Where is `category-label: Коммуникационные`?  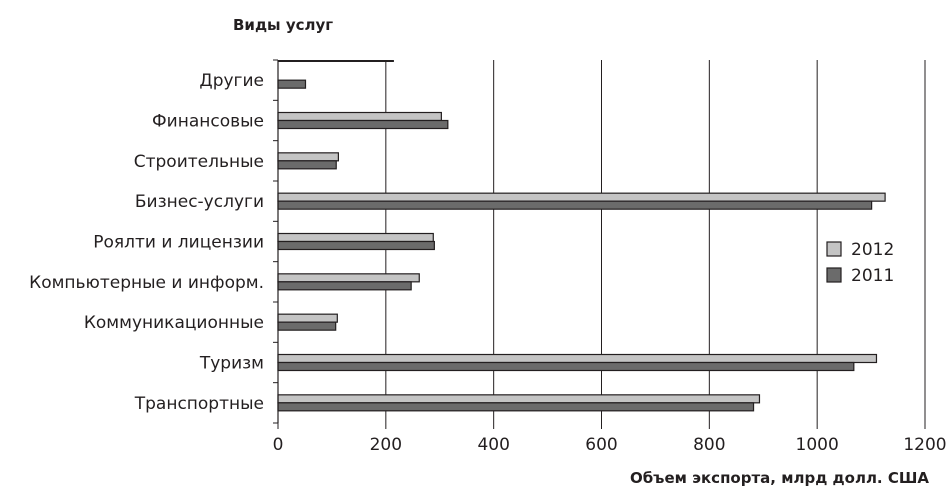 category-label: Коммуникационные is located at coordinates (174, 323).